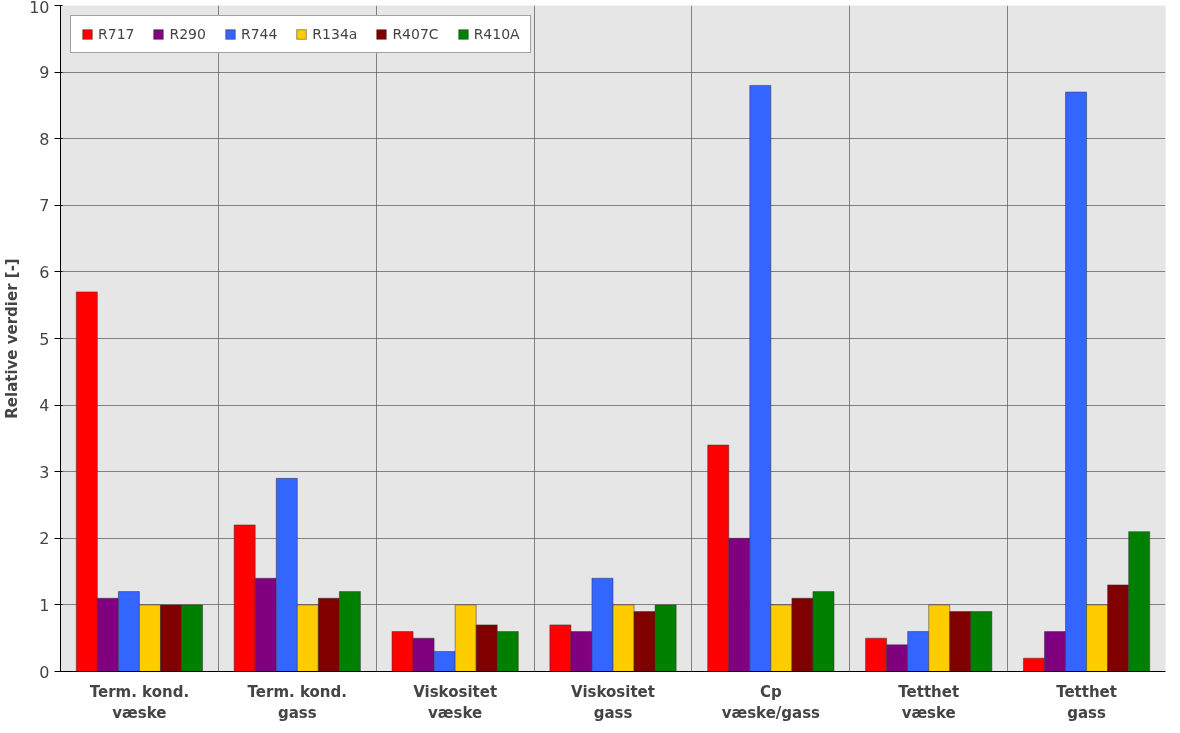  What do you see at coordinates (613, 702) in the screenshot?
I see `x-tick-label: Viskositet gass` at bounding box center [613, 702].